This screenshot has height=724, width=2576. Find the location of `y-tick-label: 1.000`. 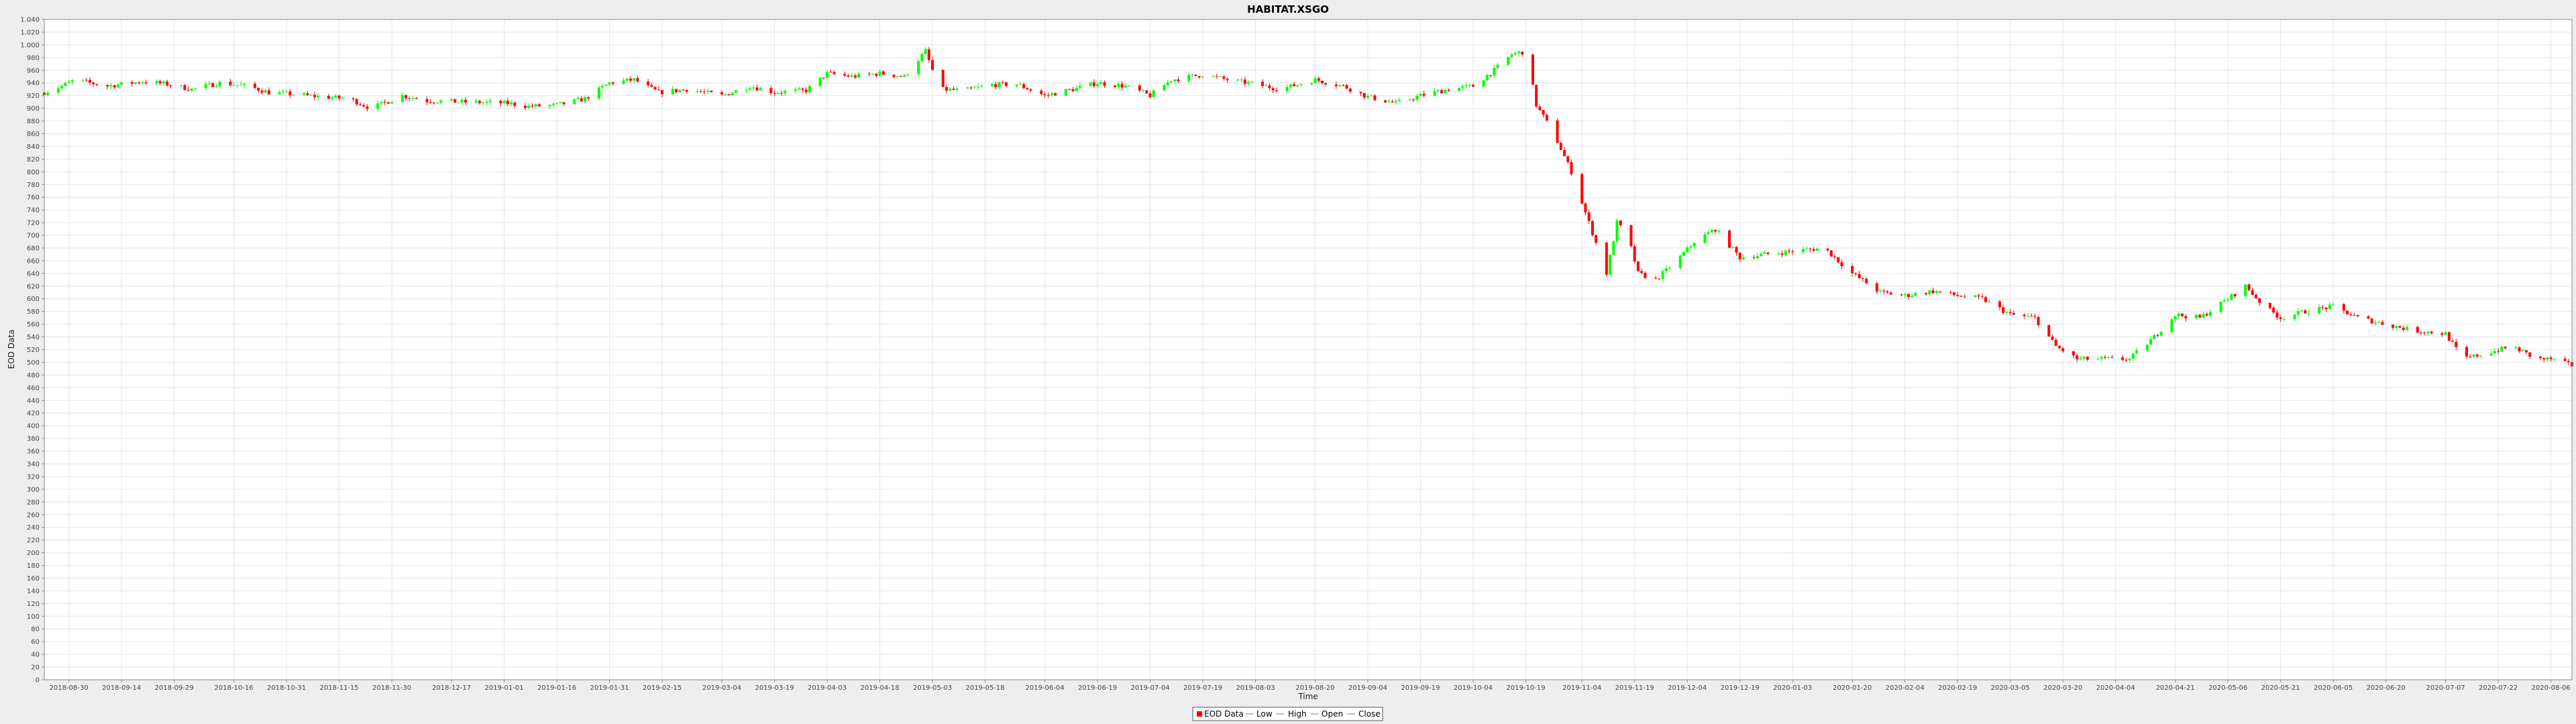

y-tick-label: 1.000 is located at coordinates (30, 45).